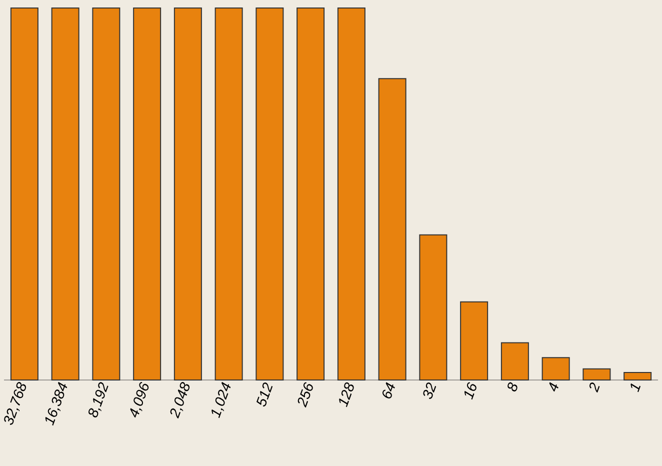 This screenshot has height=466, width=662. What do you see at coordinates (221, 400) in the screenshot?
I see `x-tick-label: 1,024` at bounding box center [221, 400].